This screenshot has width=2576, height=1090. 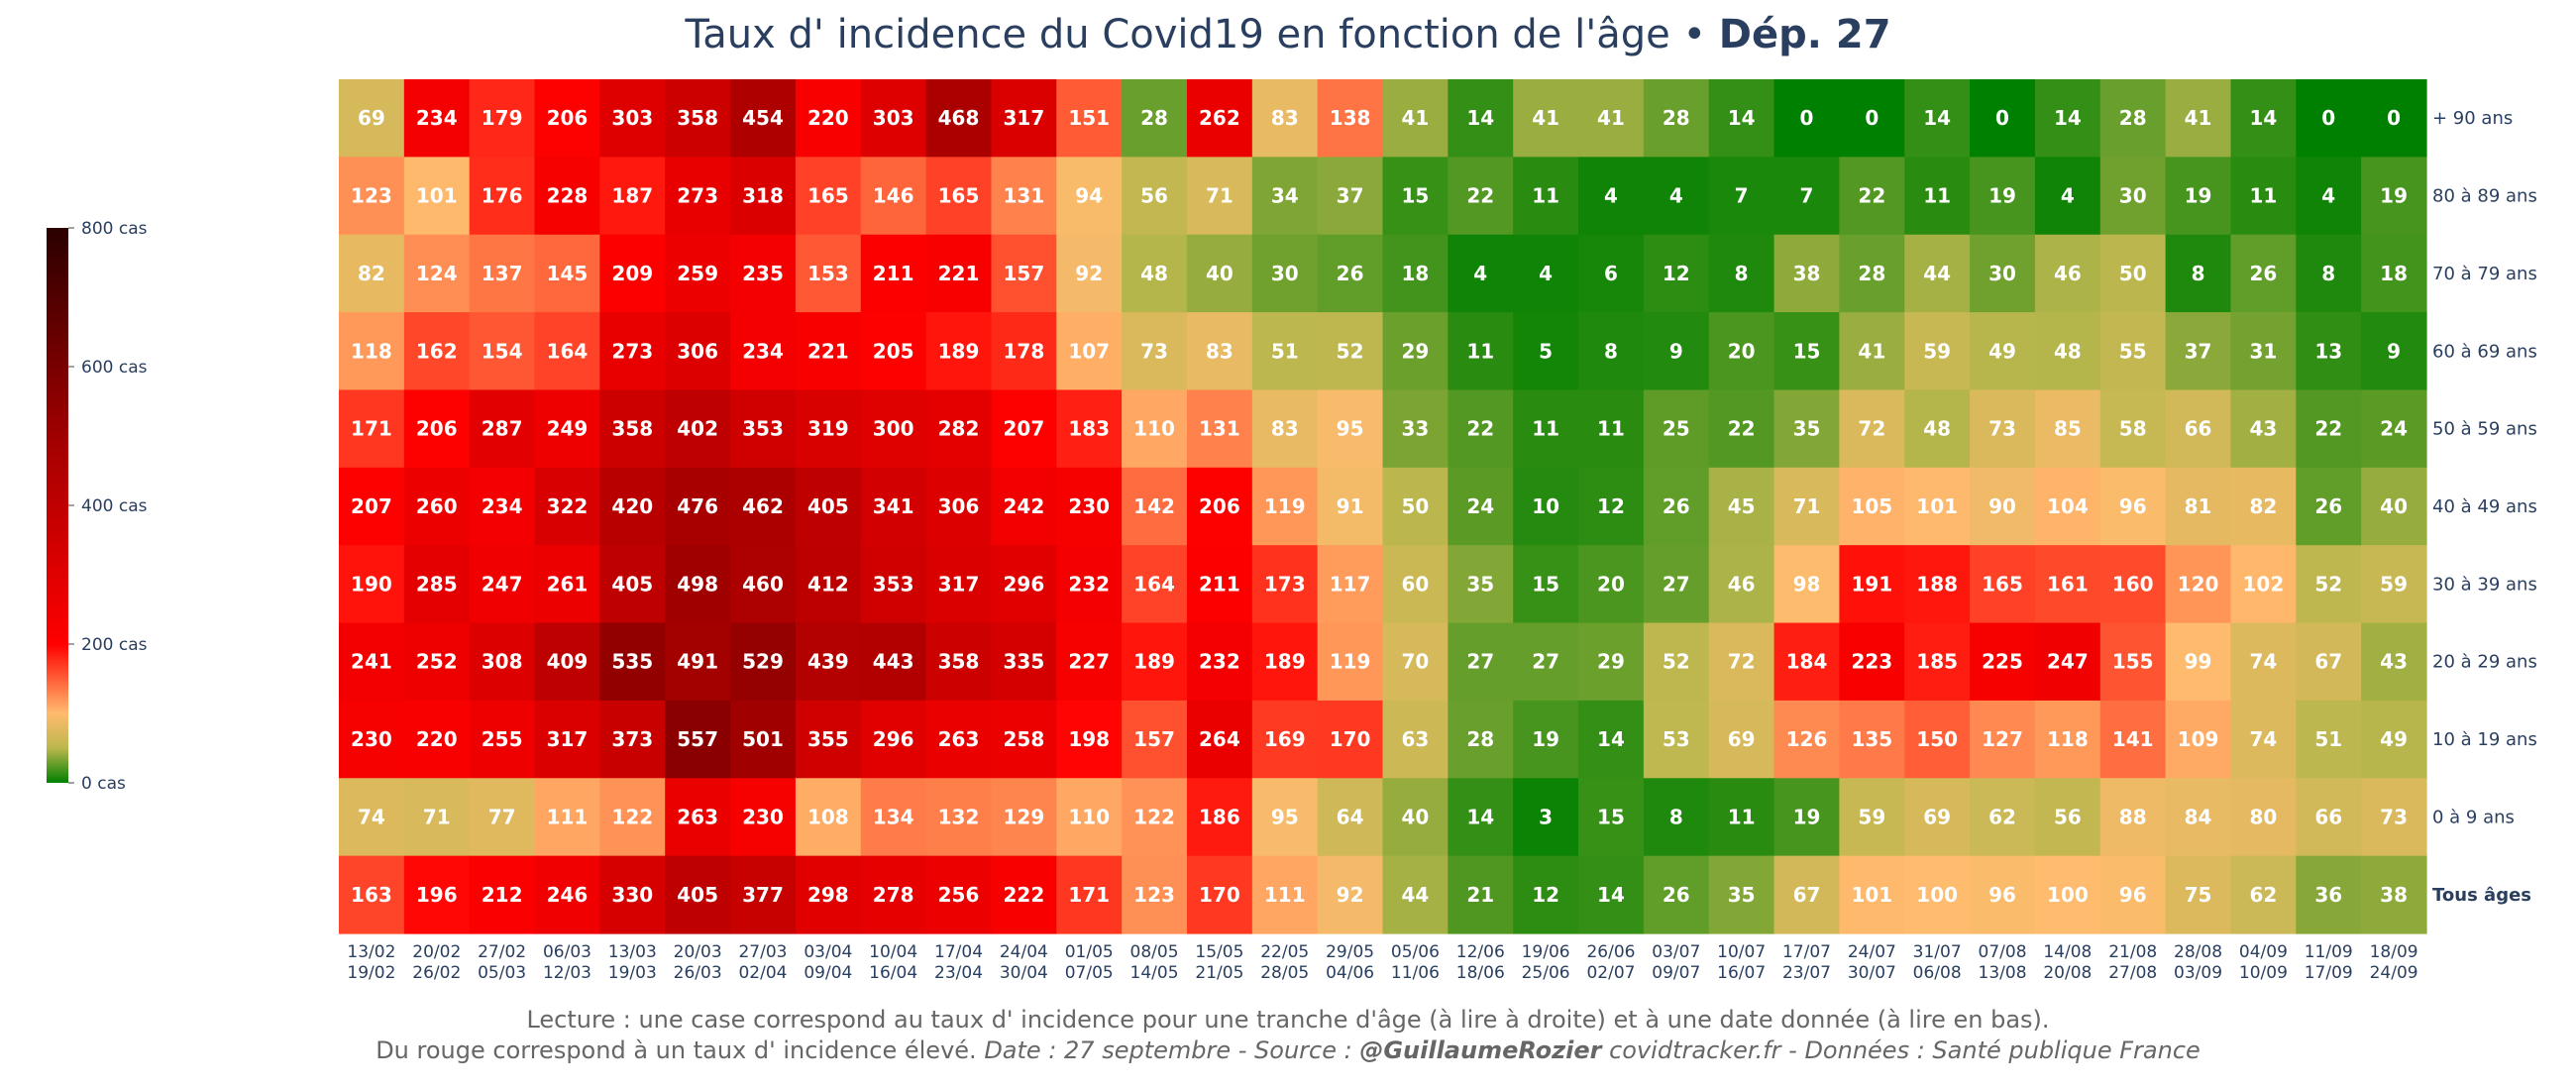 I want to click on cell-value-label: 179, so click(x=503, y=118).